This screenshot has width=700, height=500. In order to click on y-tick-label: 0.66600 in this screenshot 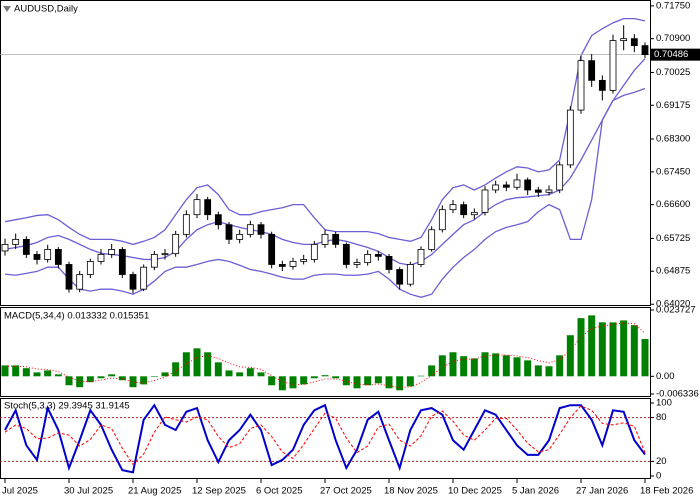, I will do `click(673, 204)`.